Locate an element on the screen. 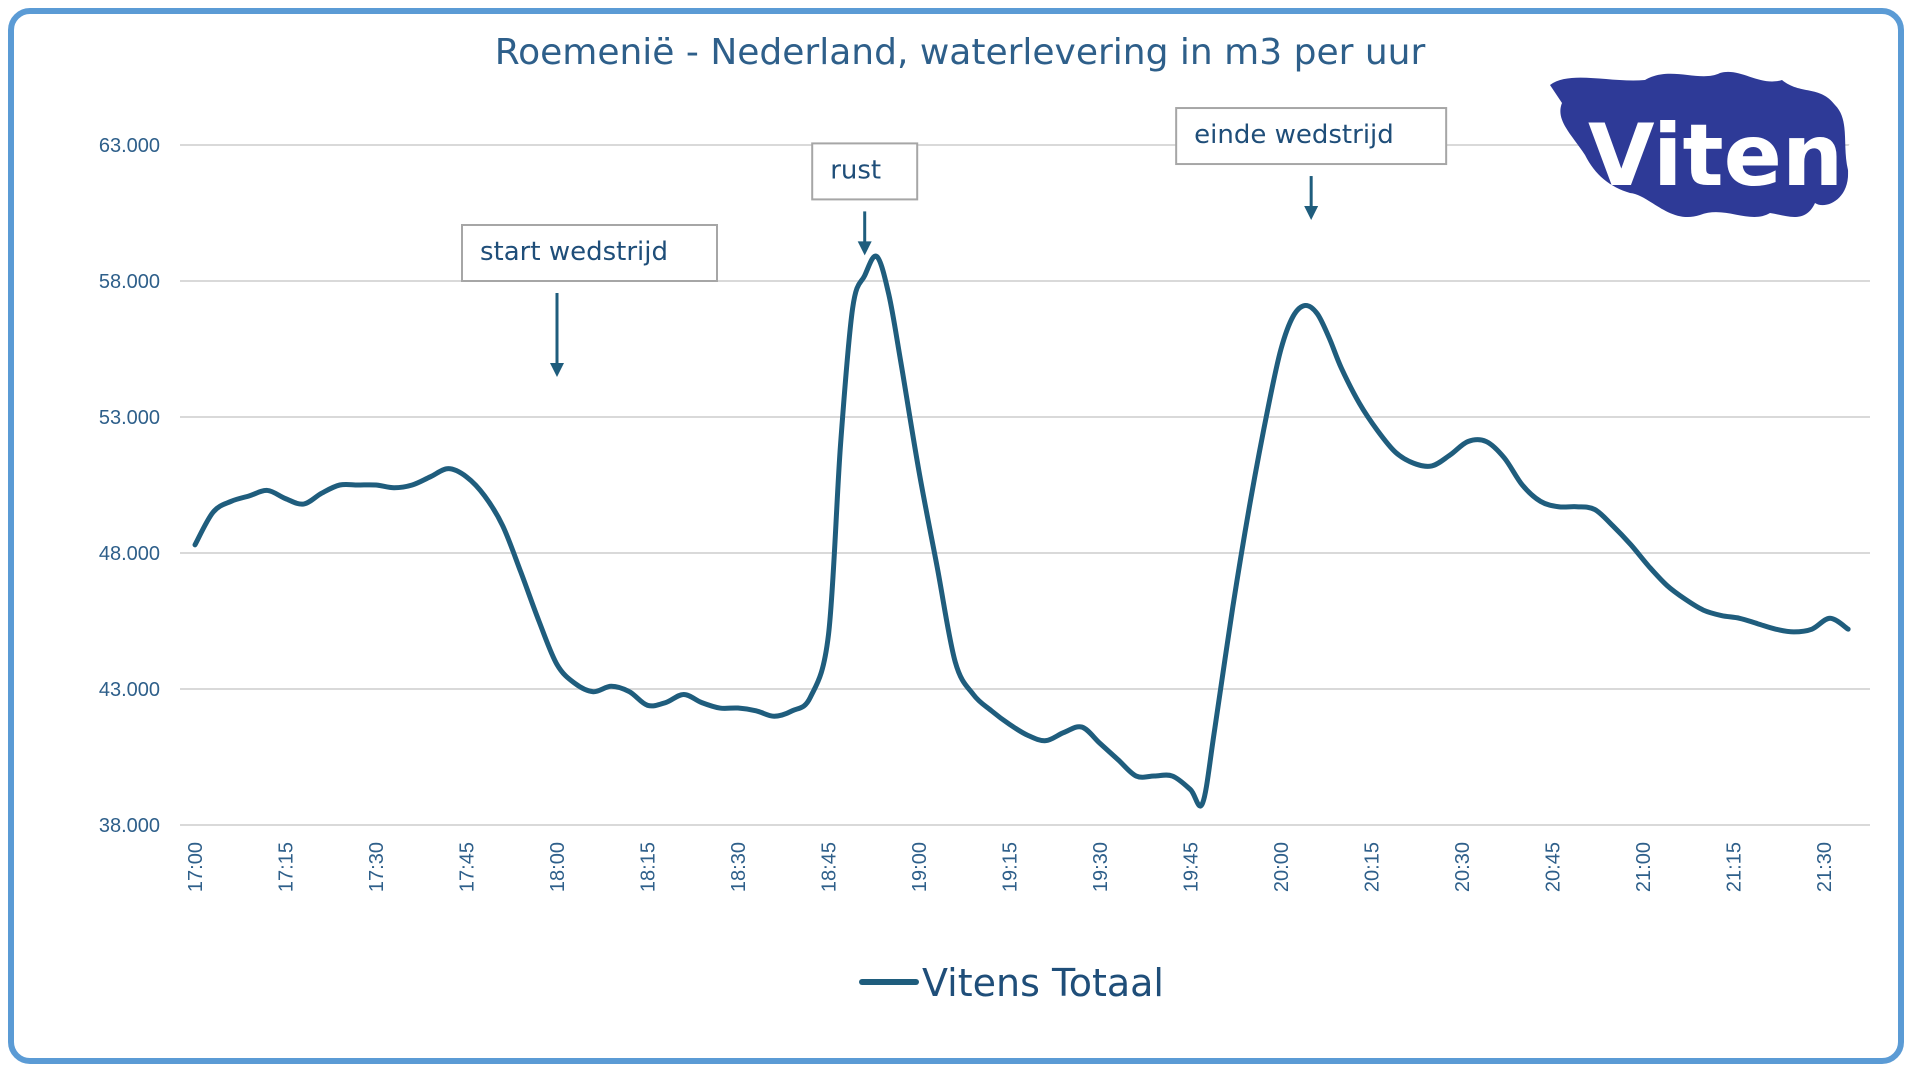 This screenshot has width=1920, height=1080. x-tick-label: 18:00 is located at coordinates (558, 867).